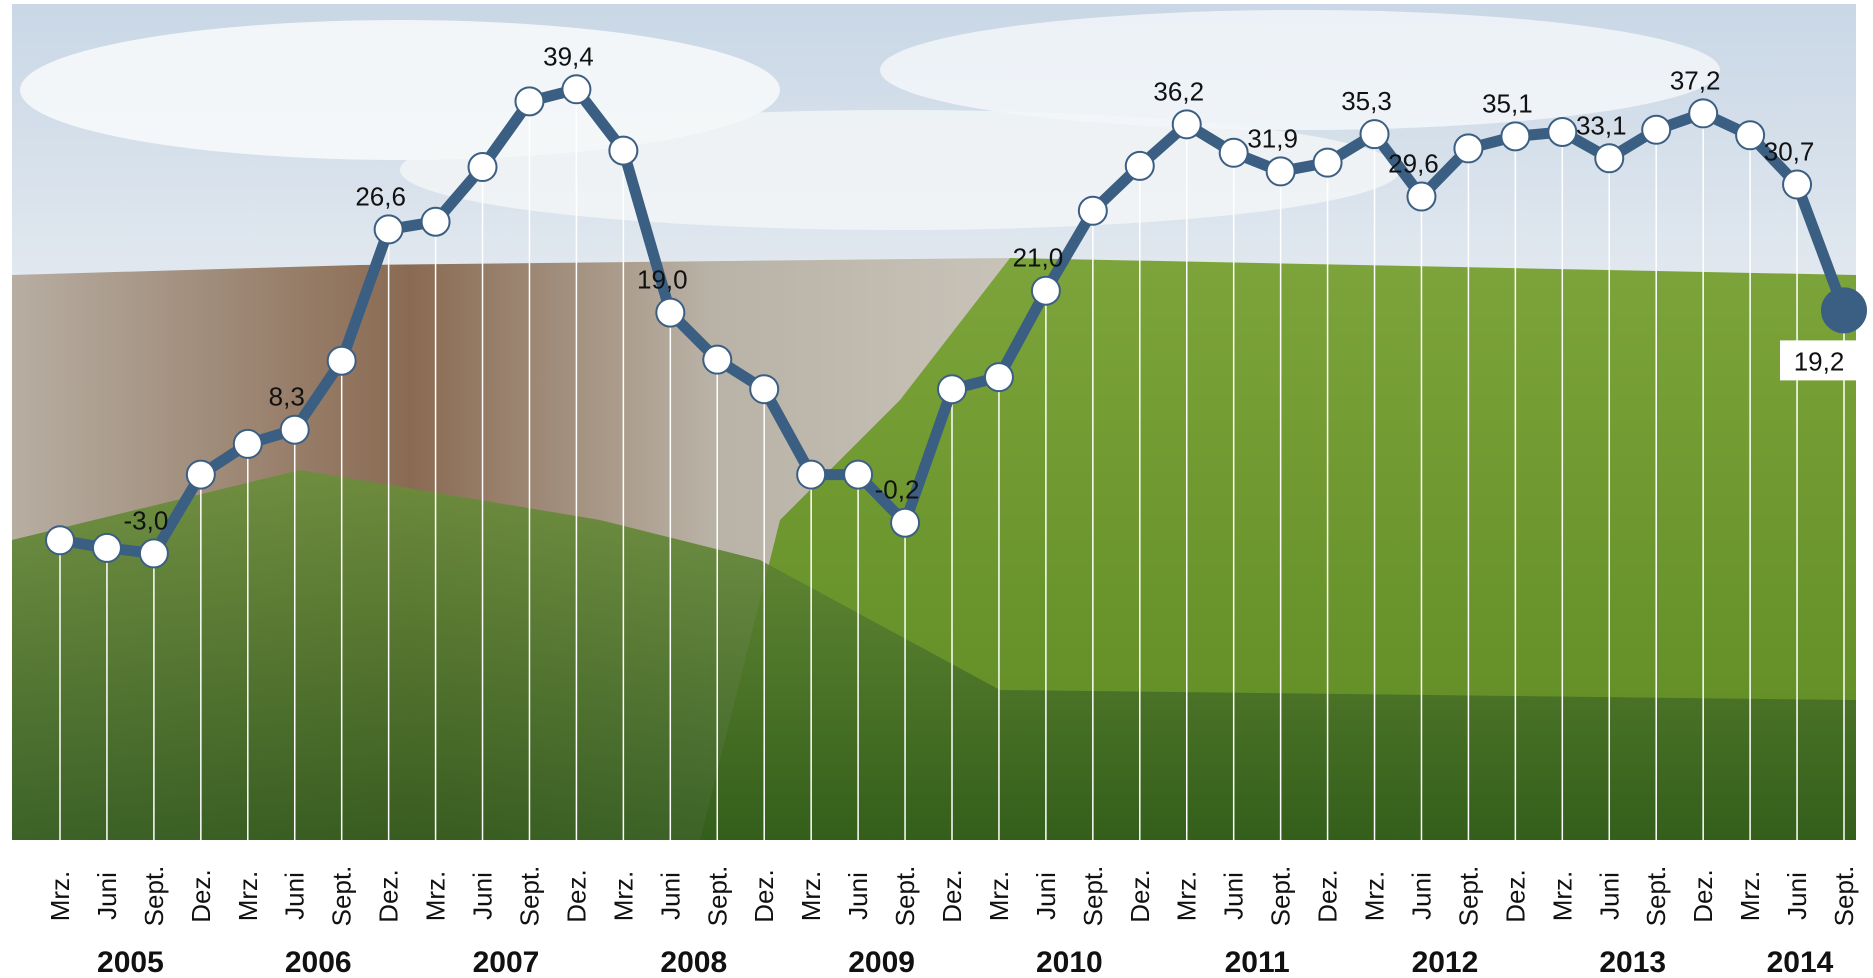 The image size is (1873, 978). What do you see at coordinates (662, 280) in the screenshot?
I see `data-label: 19,0` at bounding box center [662, 280].